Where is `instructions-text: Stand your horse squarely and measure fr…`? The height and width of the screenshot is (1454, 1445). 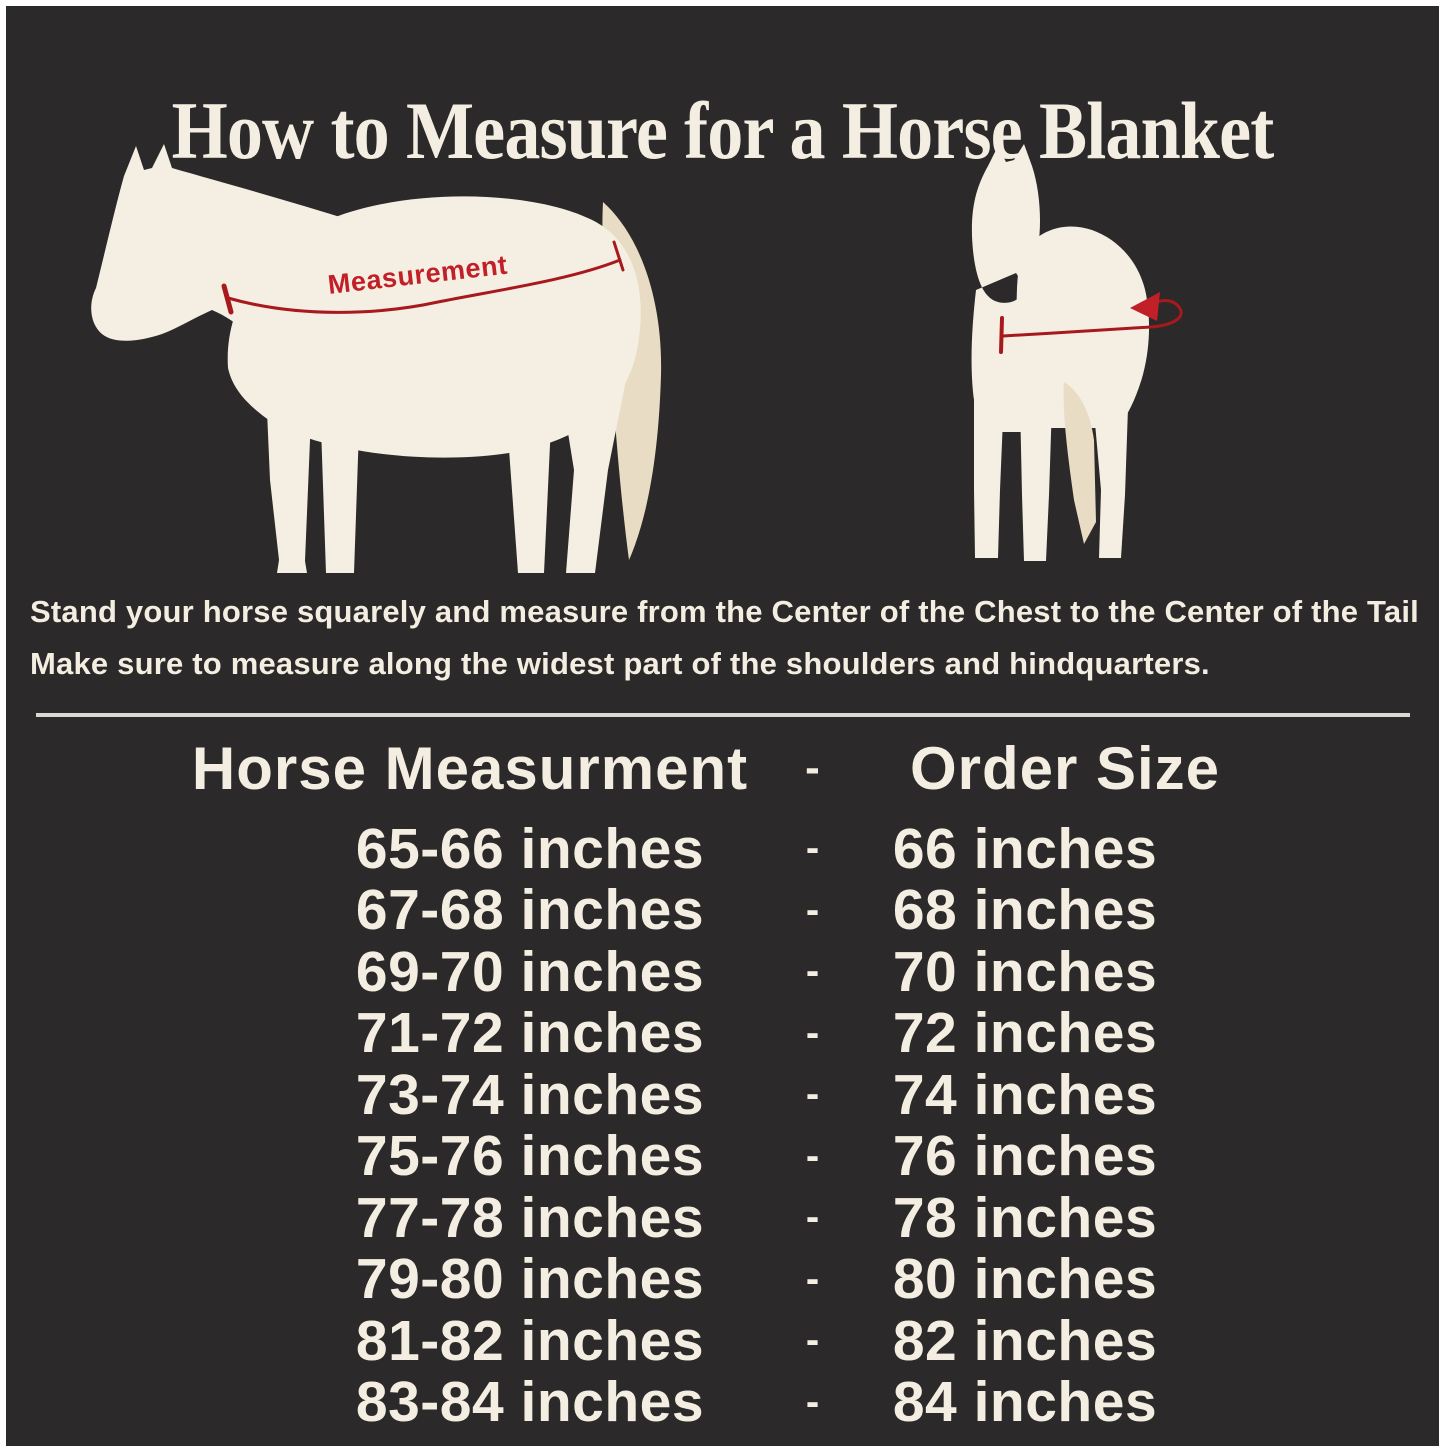
instructions-text: Stand your horse squarely and measure fr… is located at coordinates (730, 638).